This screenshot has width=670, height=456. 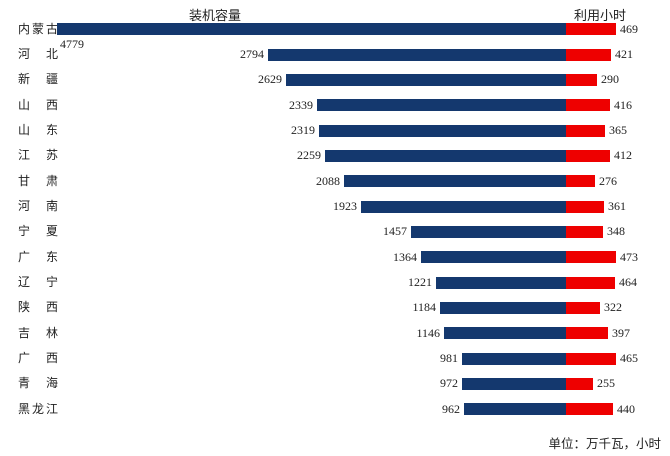 What do you see at coordinates (345, 206) in the screenshot?
I see `capacity-value-label: 1923` at bounding box center [345, 206].